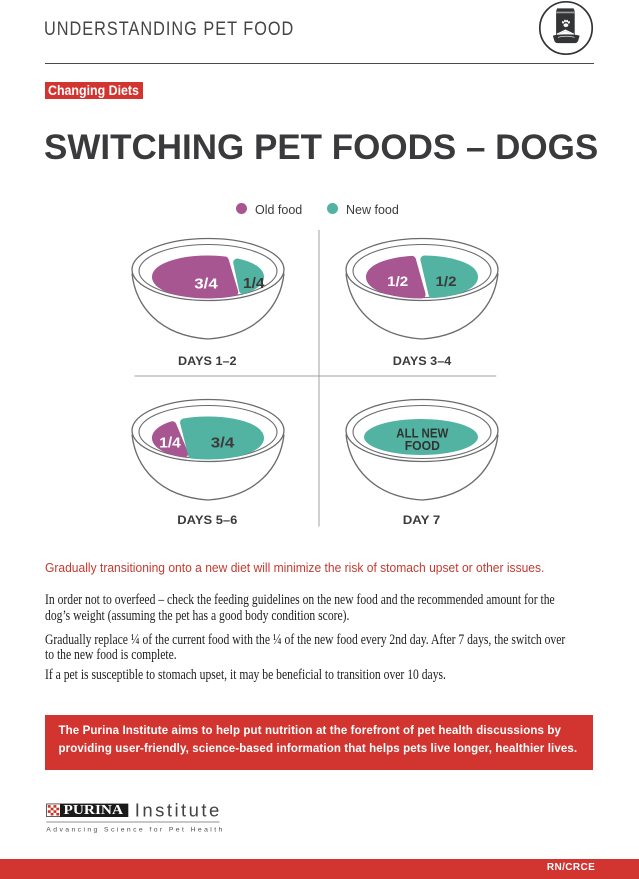 This screenshot has height=879, width=639. I want to click on svg-text: DAYS 5–6, so click(207, 520).